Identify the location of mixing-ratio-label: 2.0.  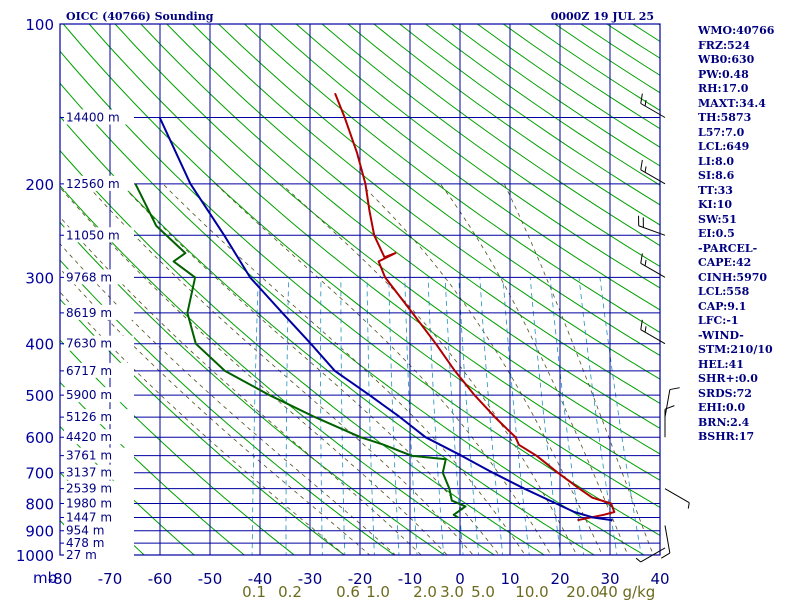
(425, 591).